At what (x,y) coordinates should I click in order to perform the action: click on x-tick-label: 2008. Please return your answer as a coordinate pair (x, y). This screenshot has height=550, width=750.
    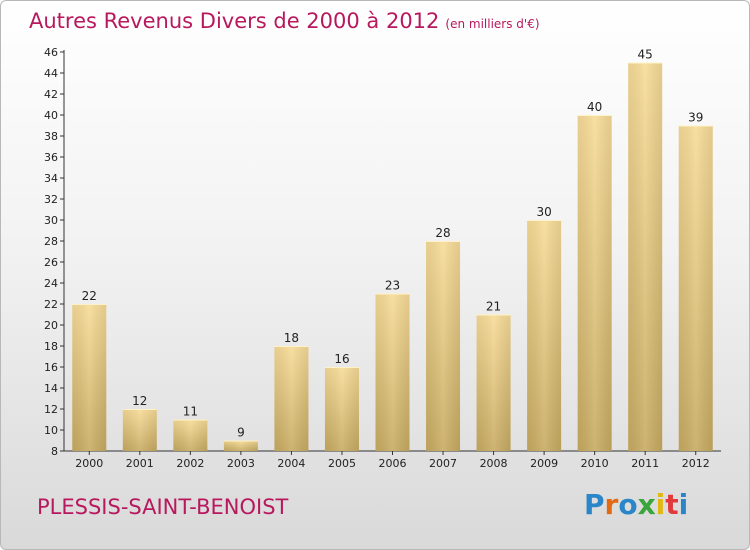
    Looking at the image, I should click on (494, 463).